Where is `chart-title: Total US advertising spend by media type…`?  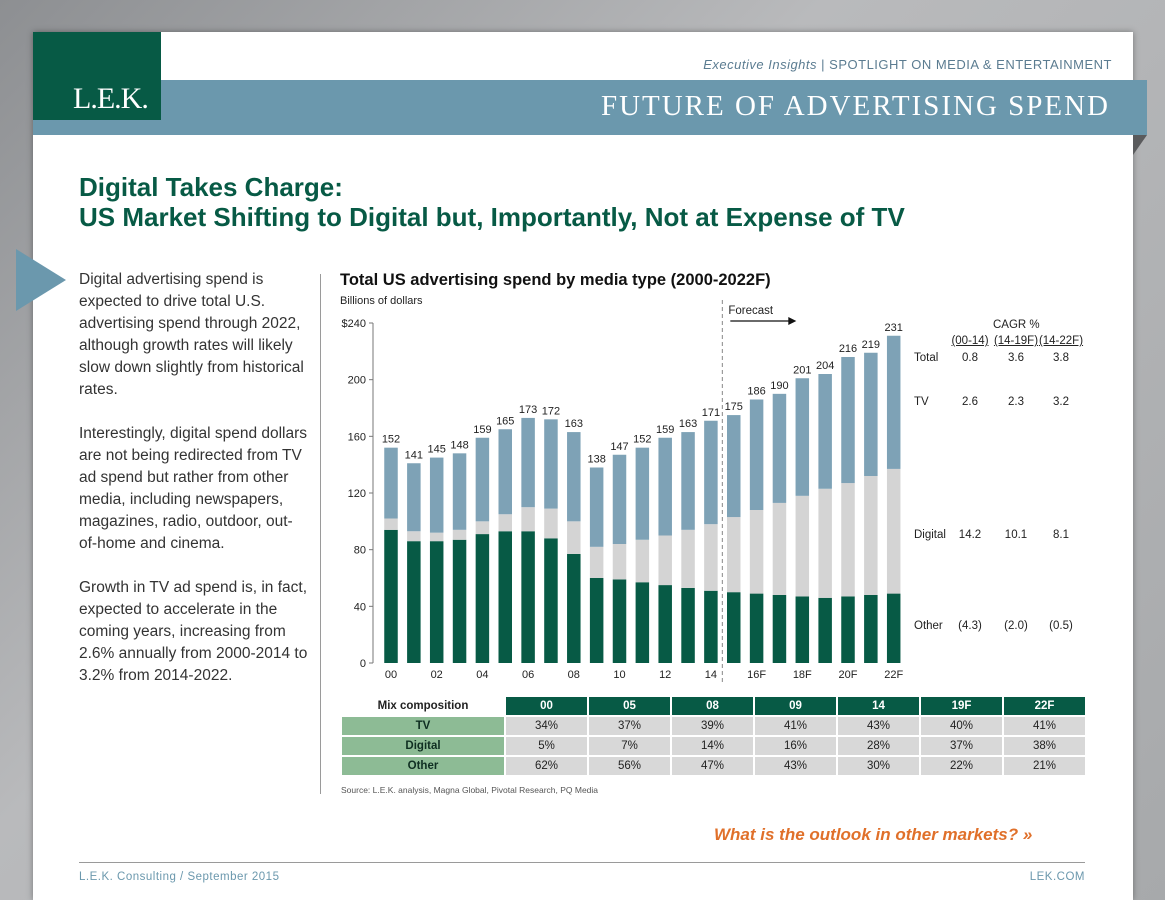
chart-title: Total US advertising spend by media type… is located at coordinates (555, 280).